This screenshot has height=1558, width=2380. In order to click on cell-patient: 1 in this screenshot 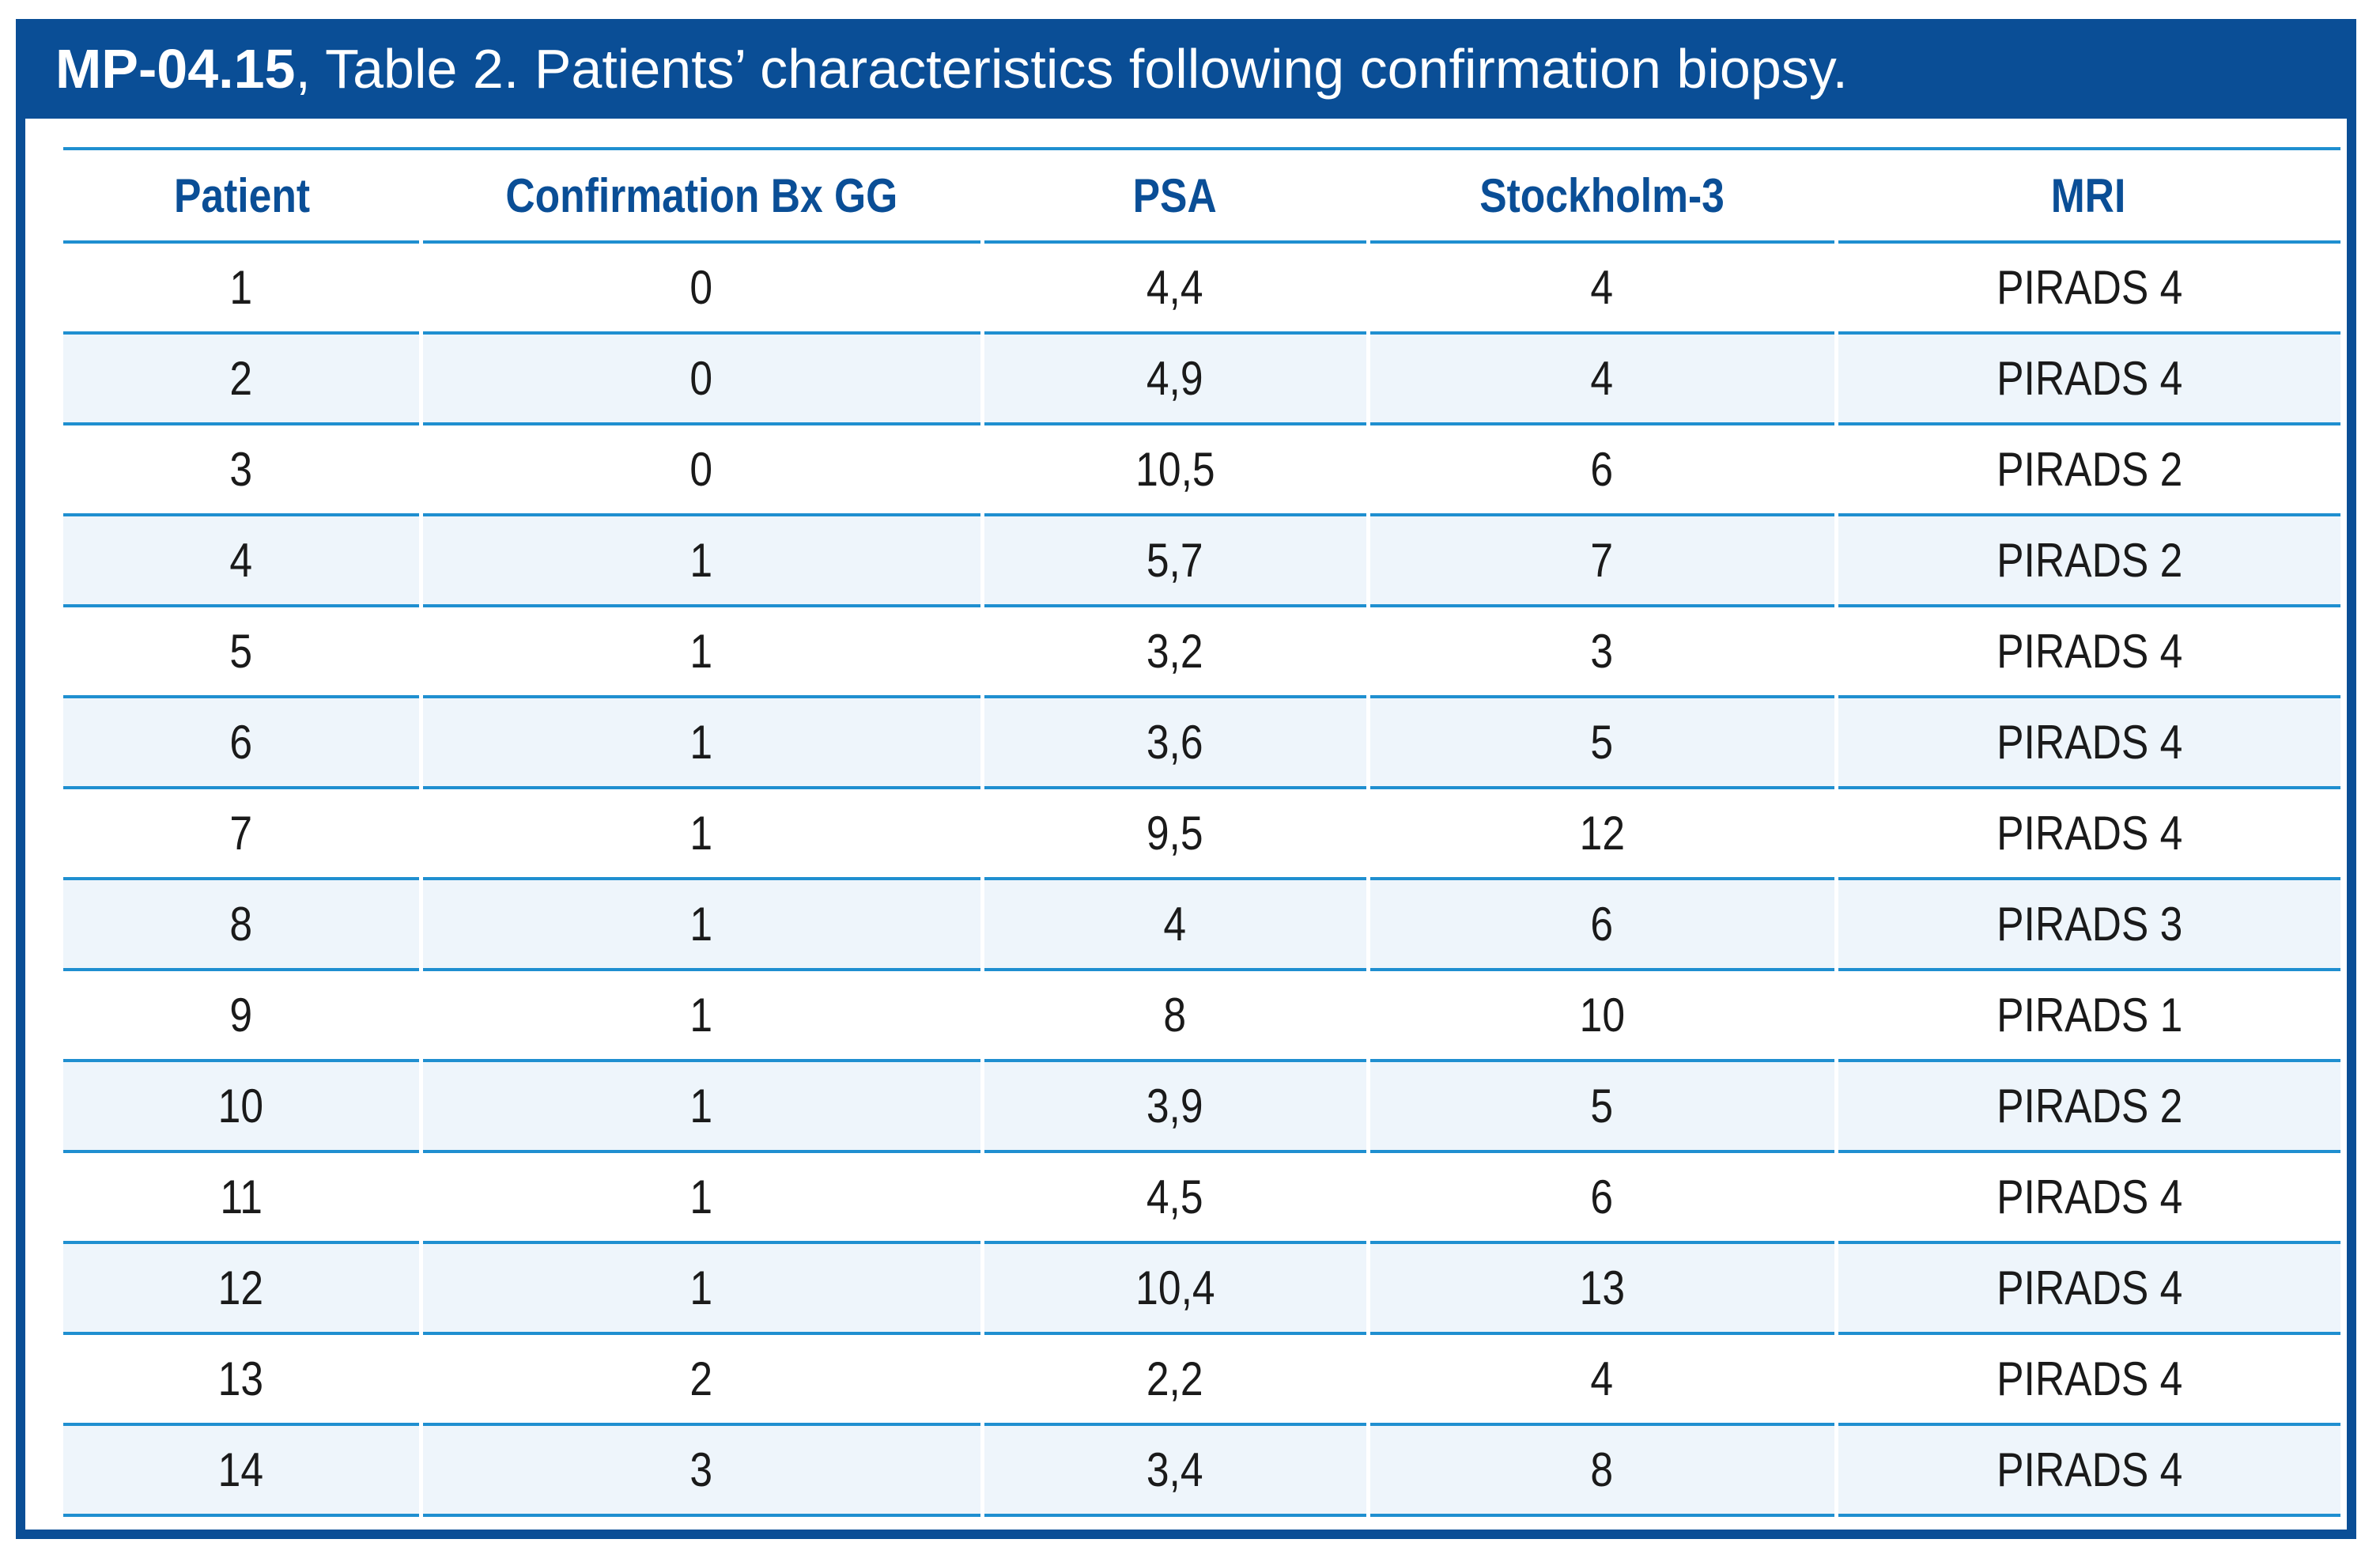, I will do `click(242, 288)`.